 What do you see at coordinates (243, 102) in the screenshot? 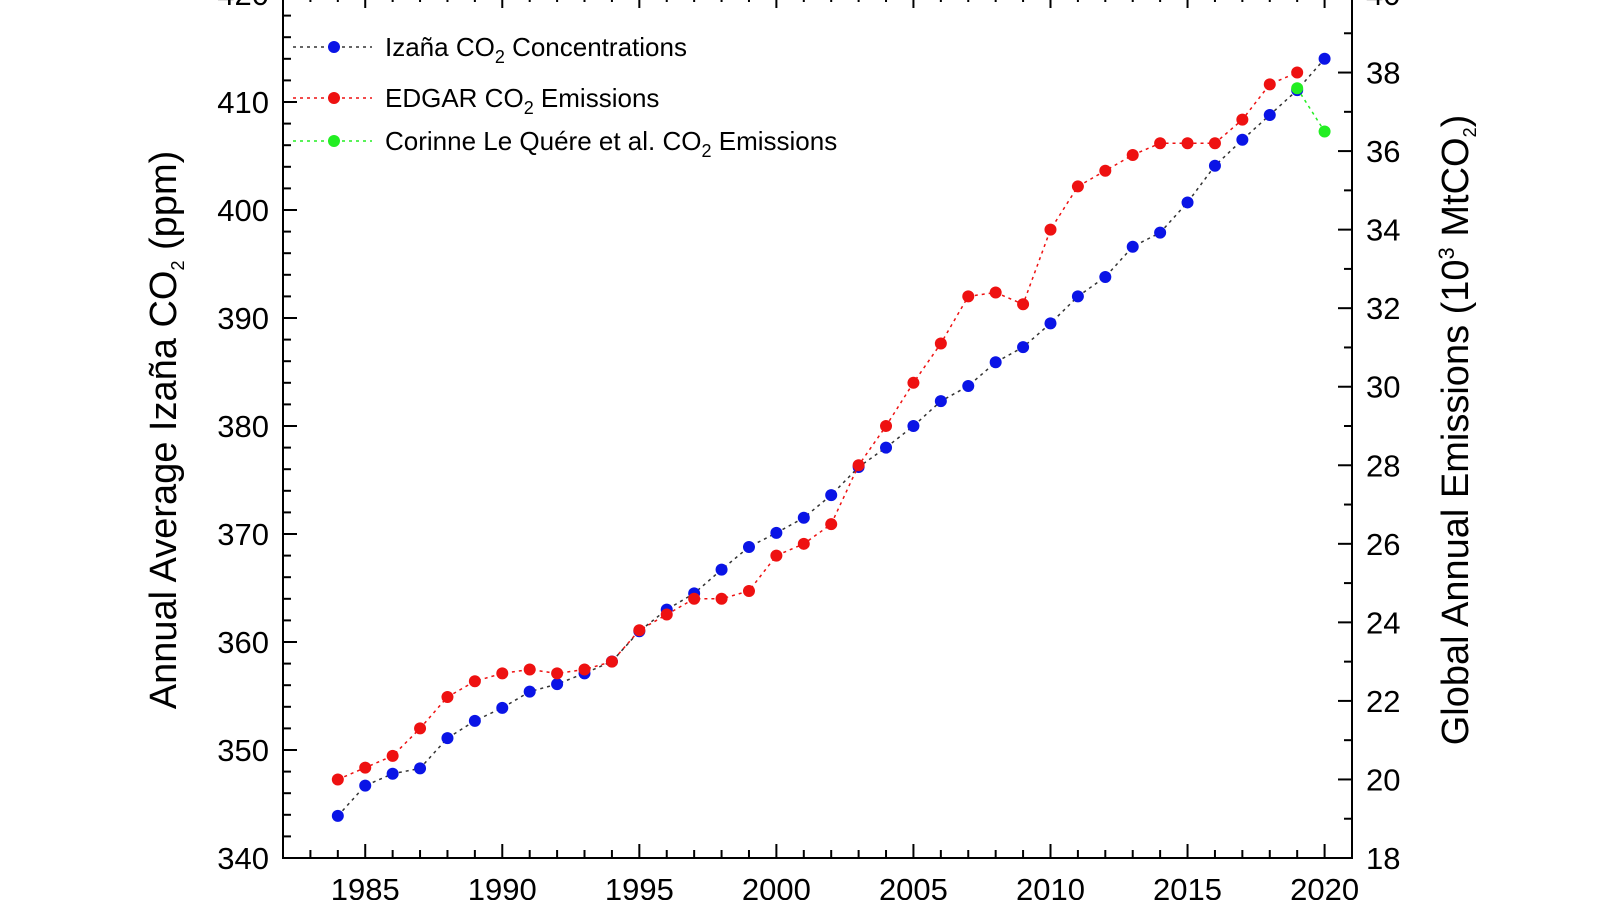
I see `y-left-tick-label: 410` at bounding box center [243, 102].